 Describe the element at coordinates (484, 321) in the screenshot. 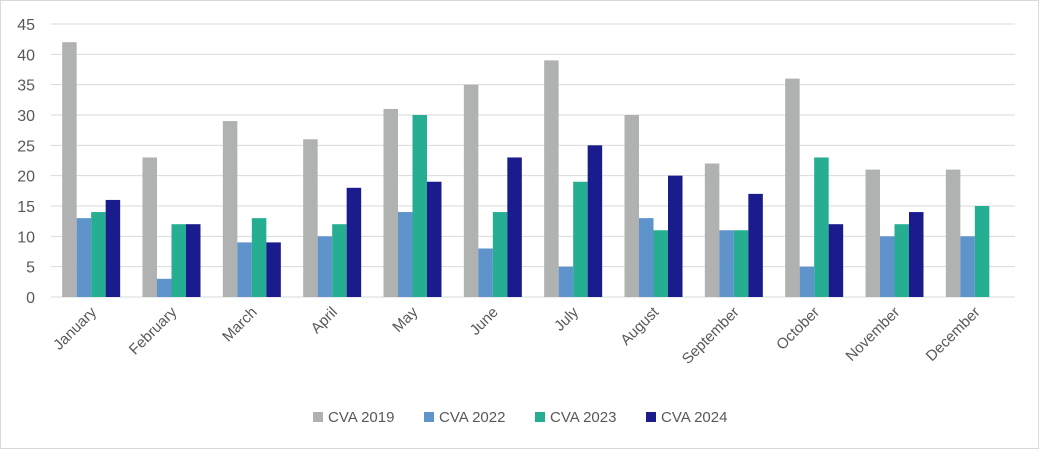

I see `x-tick-label: June` at that location.